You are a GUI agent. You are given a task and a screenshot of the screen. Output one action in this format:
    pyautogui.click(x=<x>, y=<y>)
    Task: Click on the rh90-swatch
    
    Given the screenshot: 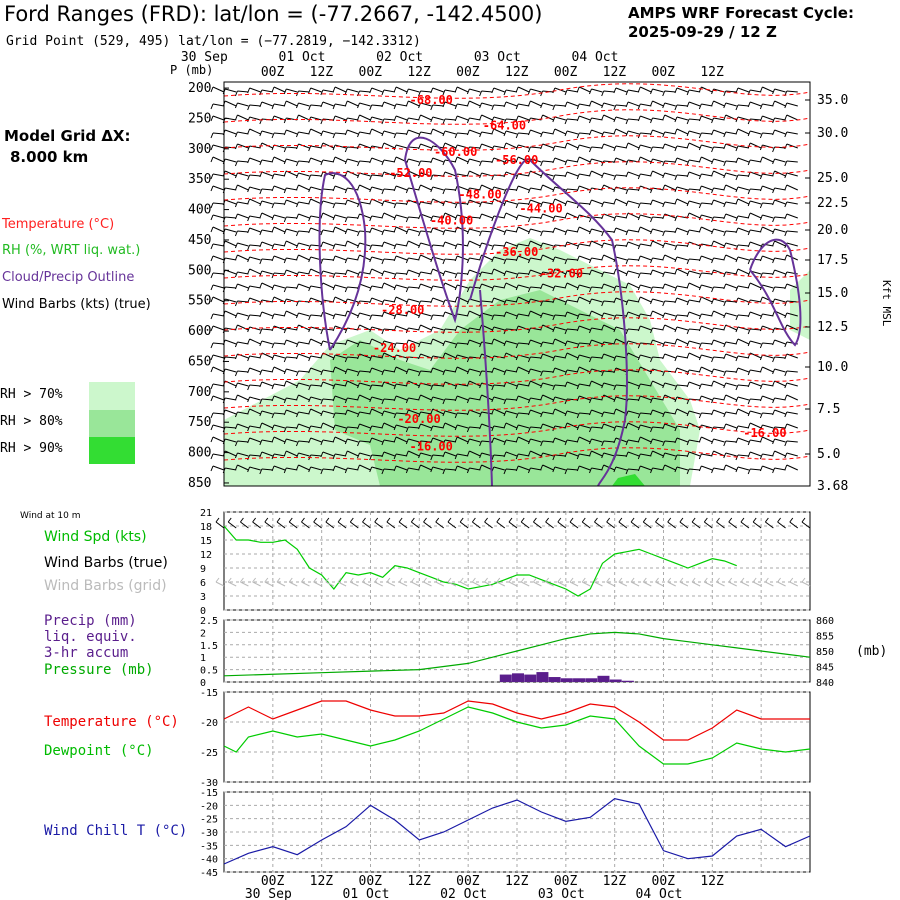 What is the action you would take?
    pyautogui.click(x=112, y=450)
    